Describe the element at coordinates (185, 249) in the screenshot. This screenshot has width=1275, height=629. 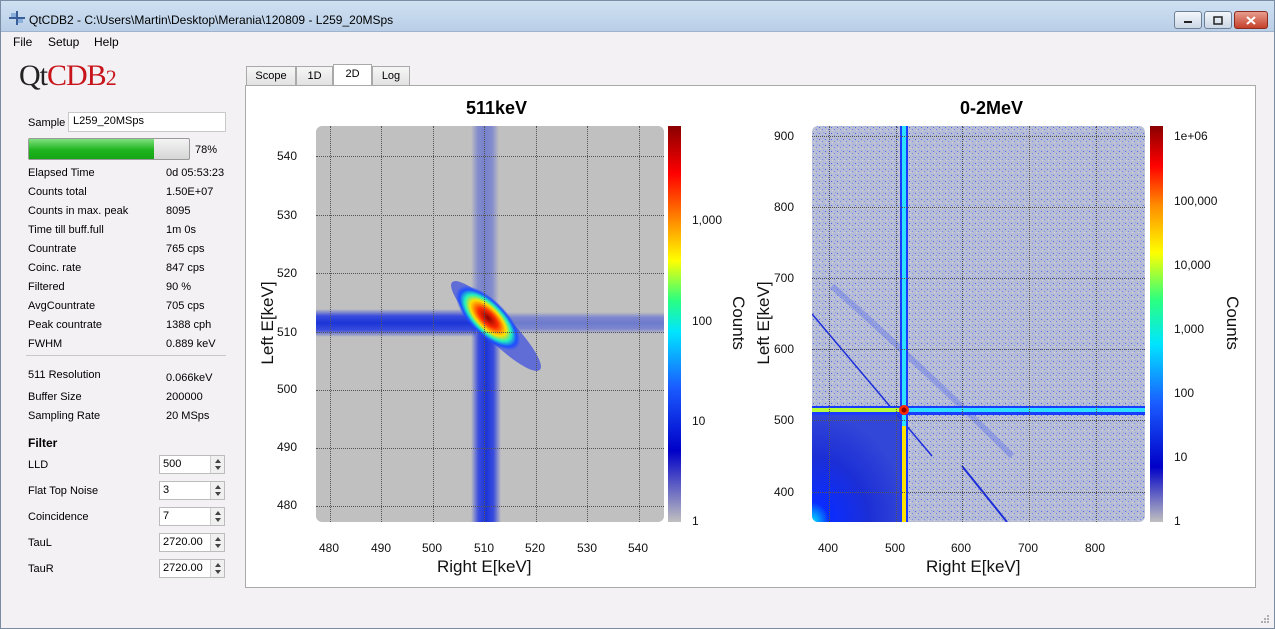
I see `stat-value: 765 cps` at that location.